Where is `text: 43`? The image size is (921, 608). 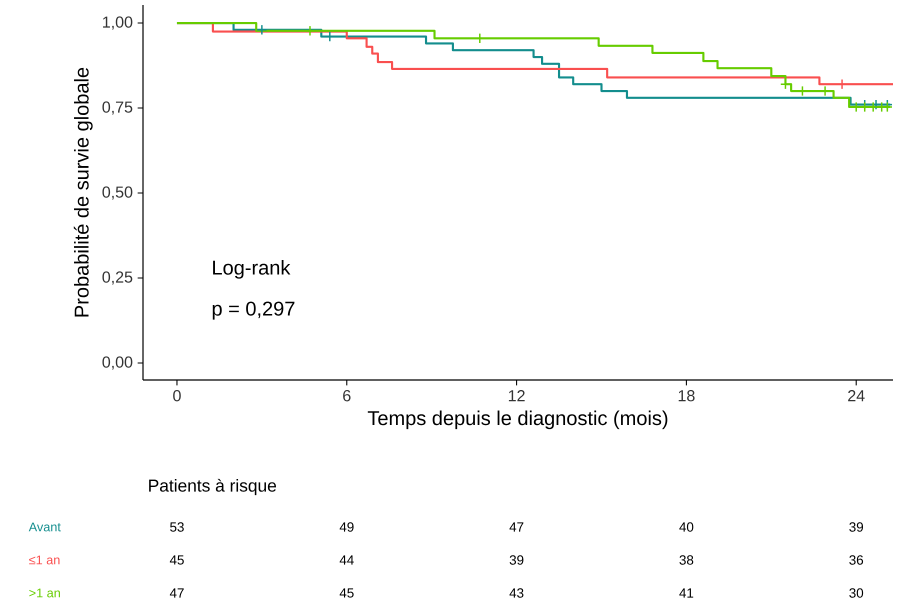 text: 43 is located at coordinates (516, 593).